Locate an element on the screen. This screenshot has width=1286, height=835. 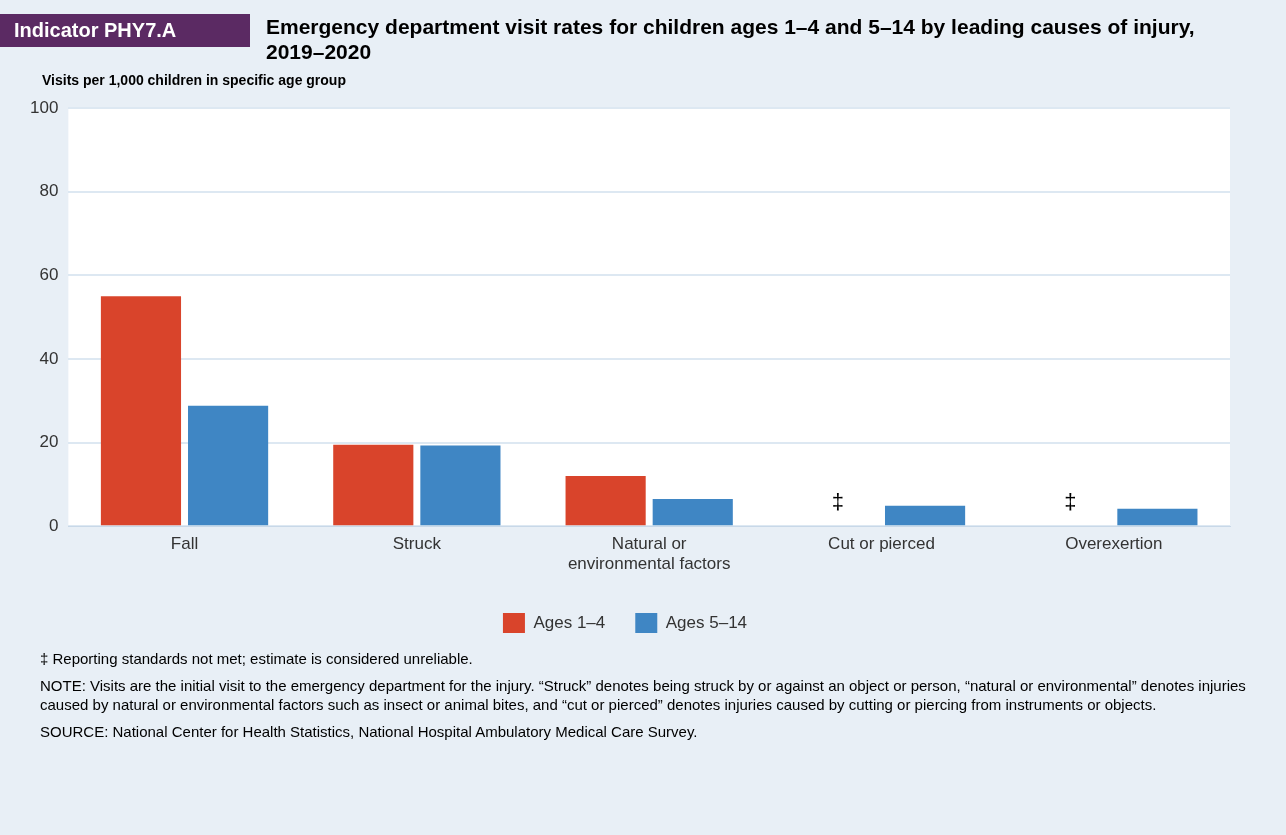
text: NOTE: Visits are the initial visit to the emergency department for the injury. “Struck” denotes being struck by or against an object or person, “natural or environmental” denotes injuries caused by natural or environmental factors such as insect or animal bites, and “cut or pierced” denotes injuries caused by cutting or piercing from instruments or objects. is located at coordinates (643, 695).